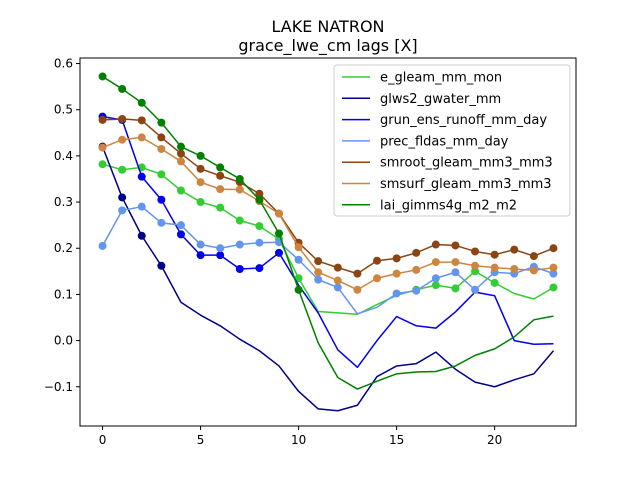 The height and width of the screenshot is (480, 640). Describe the element at coordinates (63, 294) in the screenshot. I see `y-tick-label: 0.1` at that location.